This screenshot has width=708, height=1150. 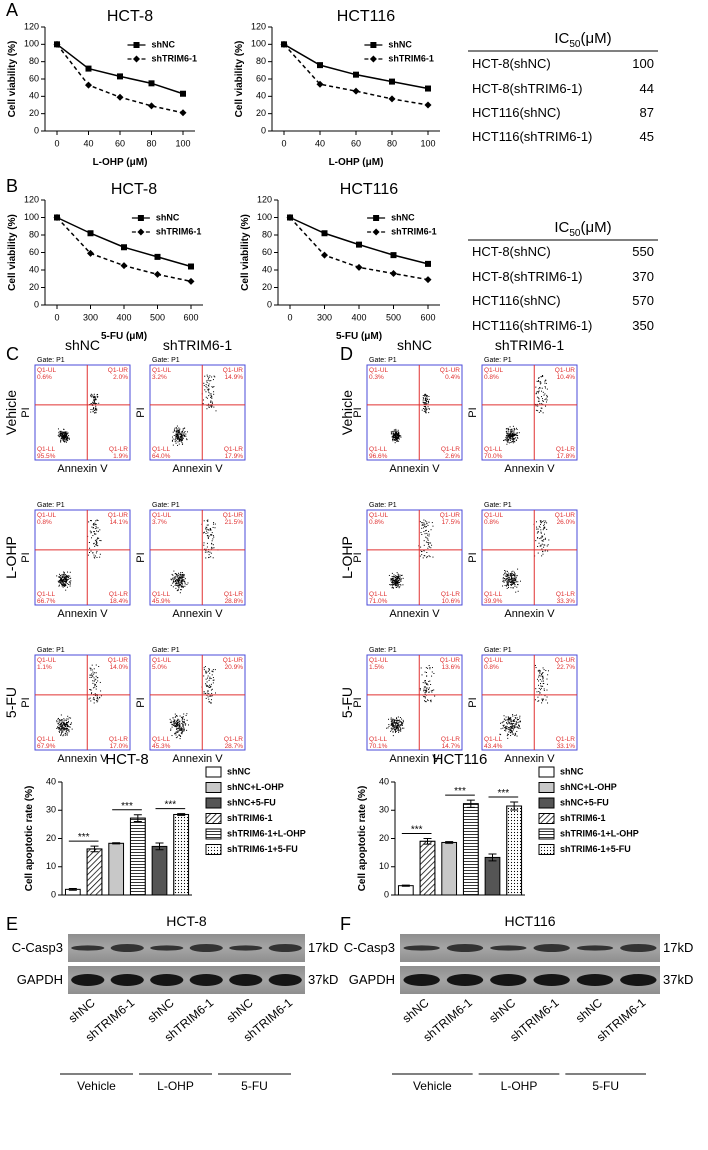 What do you see at coordinates (197, 557) in the screenshot?
I see `plot-frame` at bounding box center [197, 557].